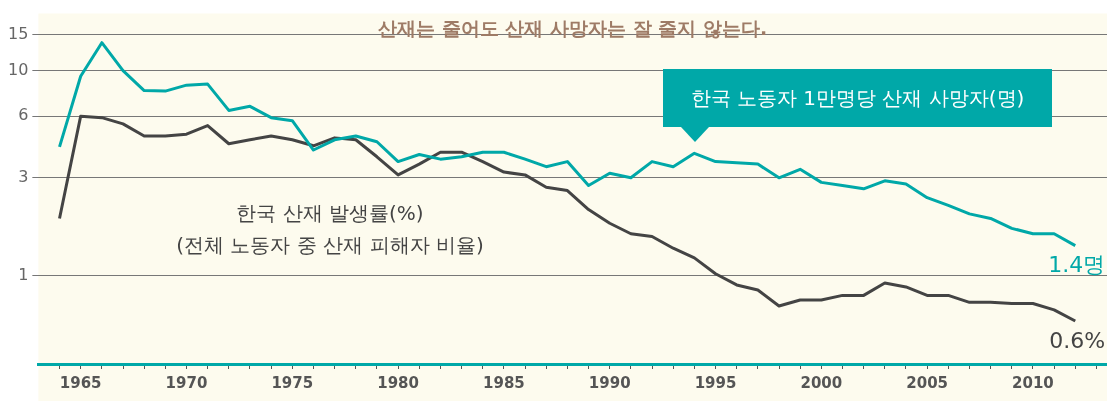 The height and width of the screenshot is (401, 1107). Describe the element at coordinates (398, 382) in the screenshot. I see `x-tick-label: 1980` at that location.